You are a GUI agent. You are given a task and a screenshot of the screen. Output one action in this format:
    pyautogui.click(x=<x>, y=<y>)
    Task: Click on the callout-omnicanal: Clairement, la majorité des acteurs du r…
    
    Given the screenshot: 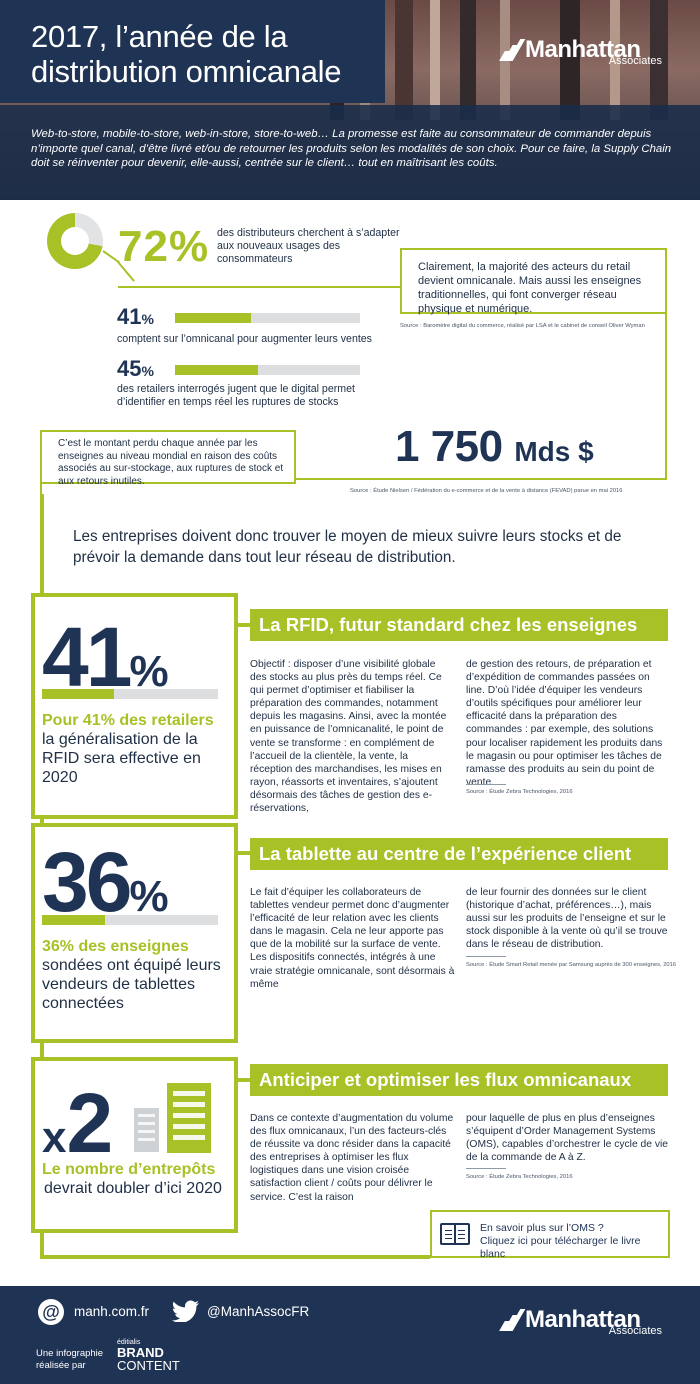 What is the action you would take?
    pyautogui.click(x=533, y=281)
    